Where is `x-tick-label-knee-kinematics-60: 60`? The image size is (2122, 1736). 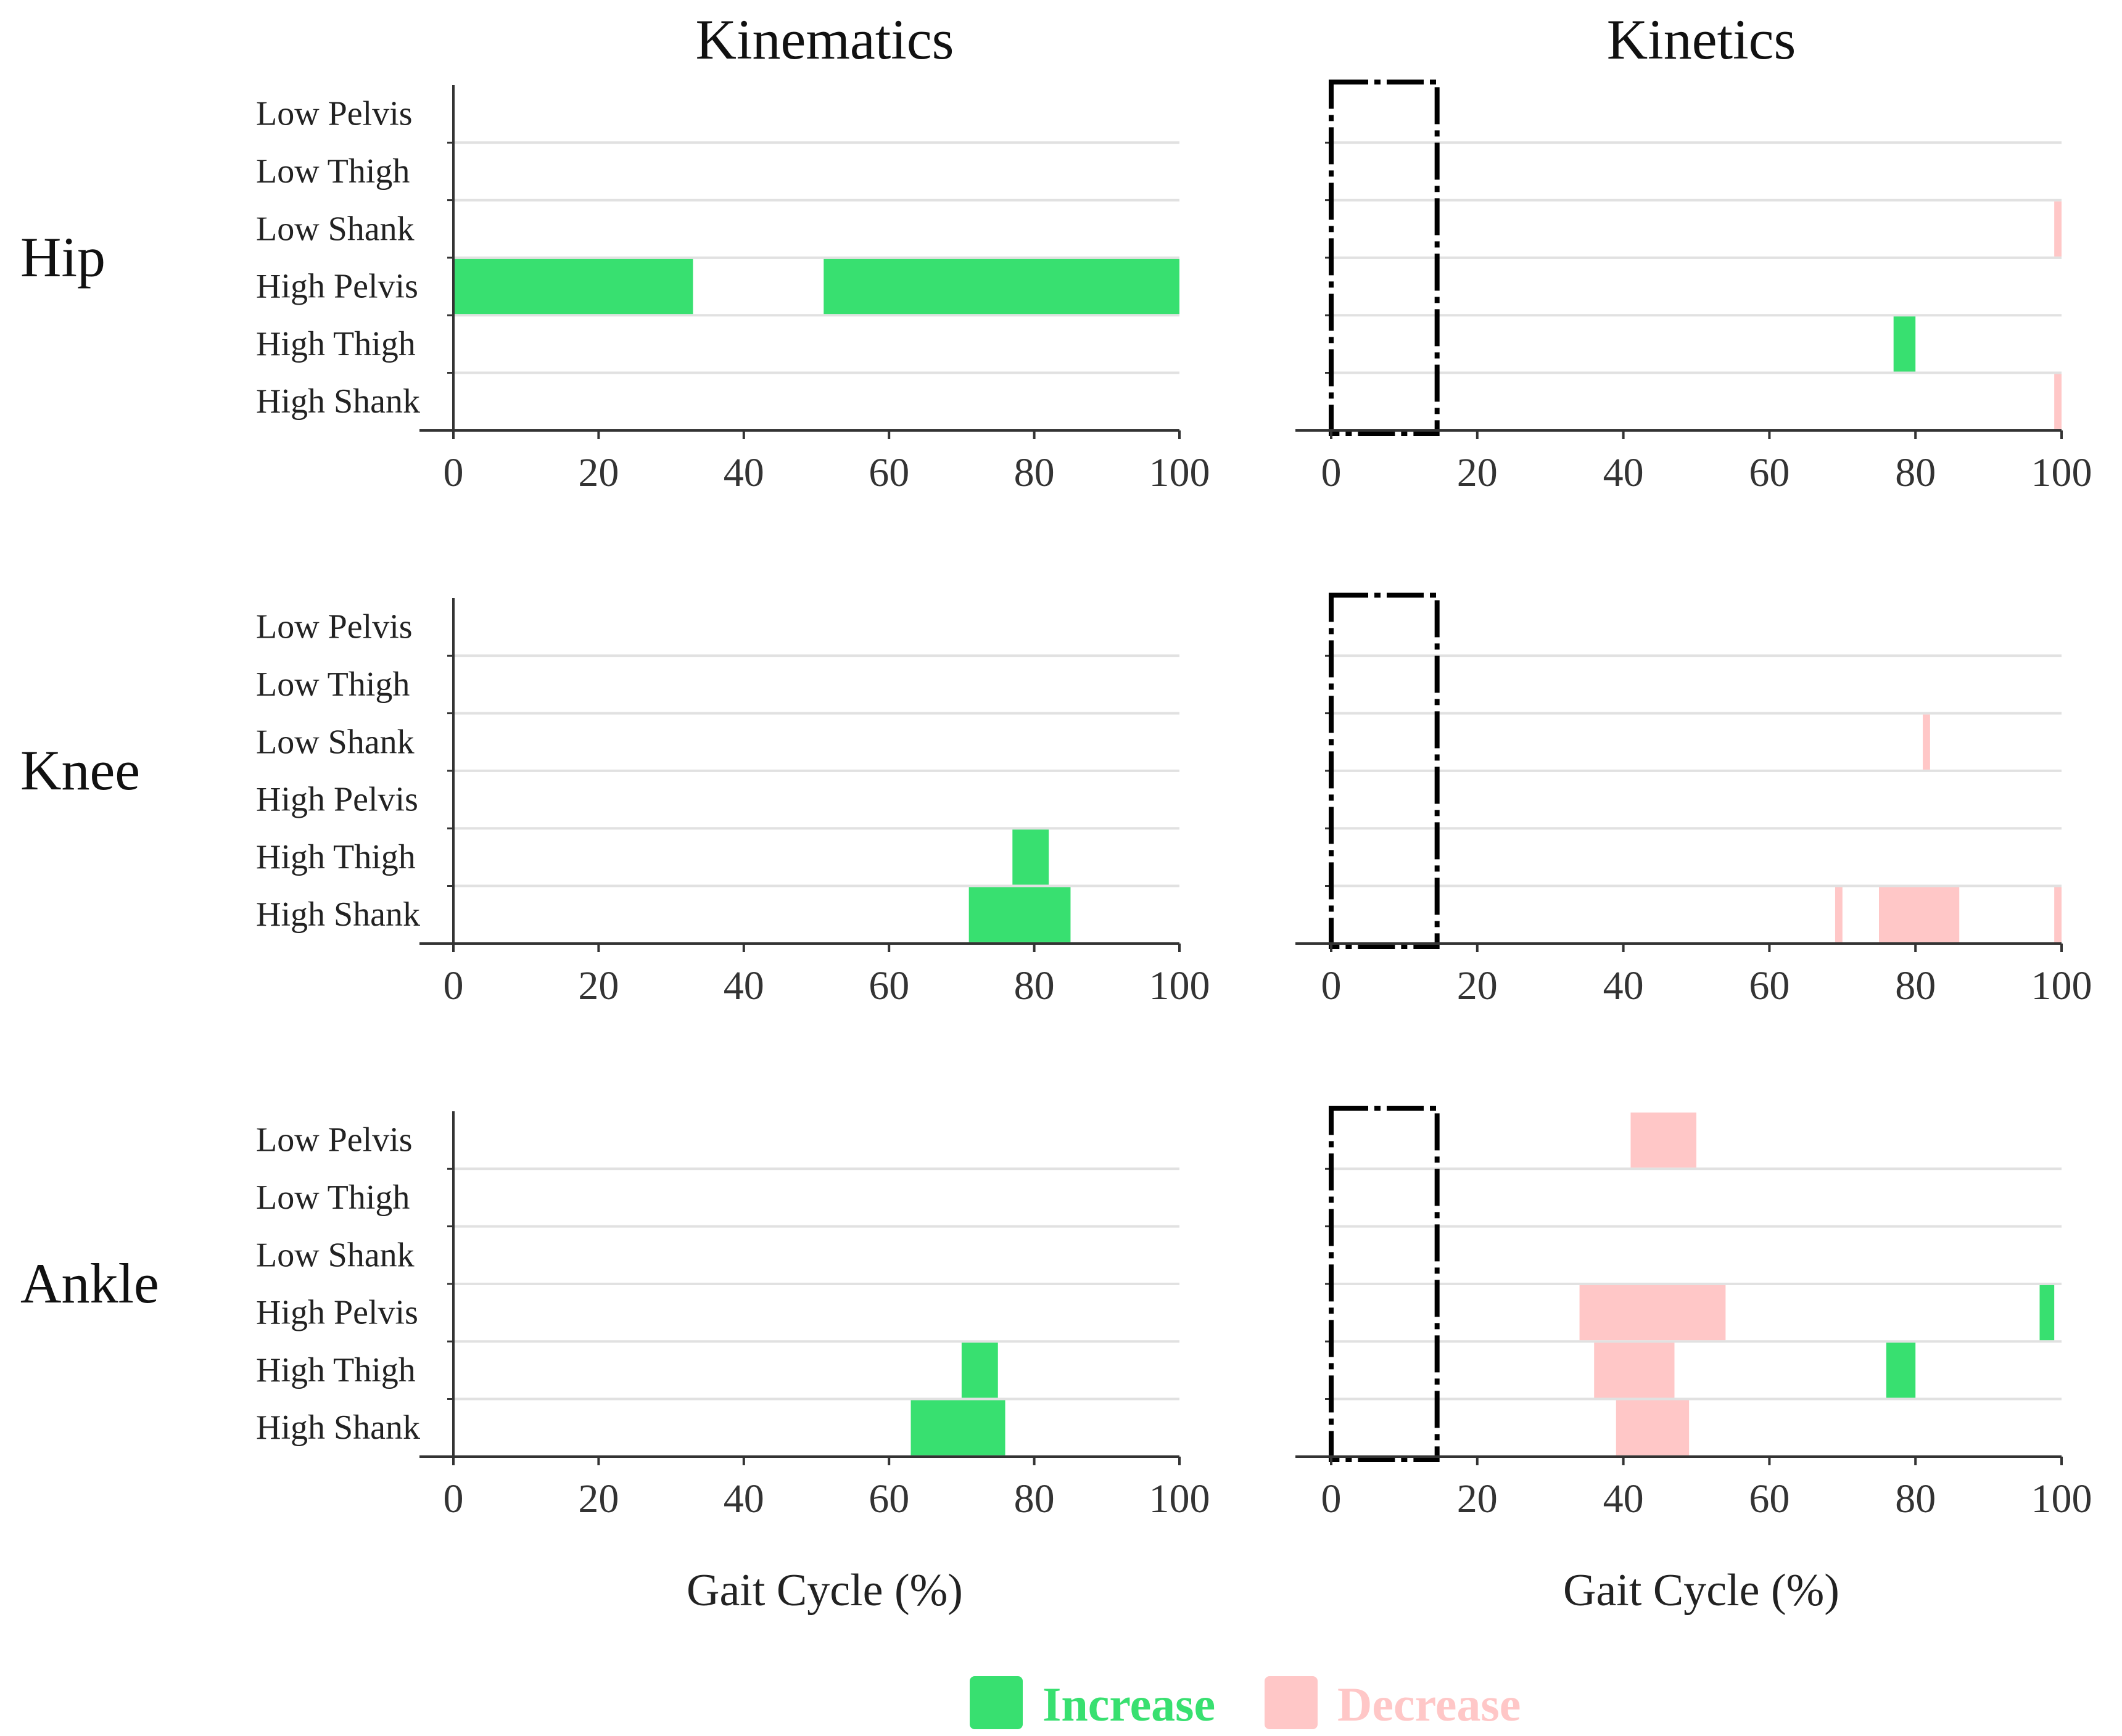 x-tick-label-knee-kinematics-60: 60 is located at coordinates (889, 986).